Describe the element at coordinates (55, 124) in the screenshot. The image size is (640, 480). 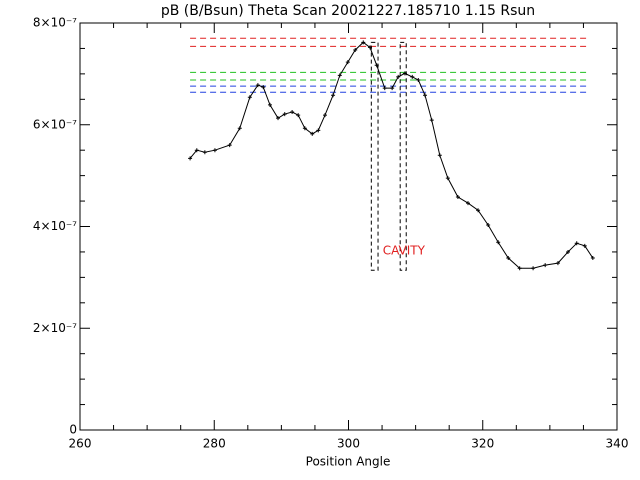
I see `y-tick-label: 6×10⁻⁷` at that location.